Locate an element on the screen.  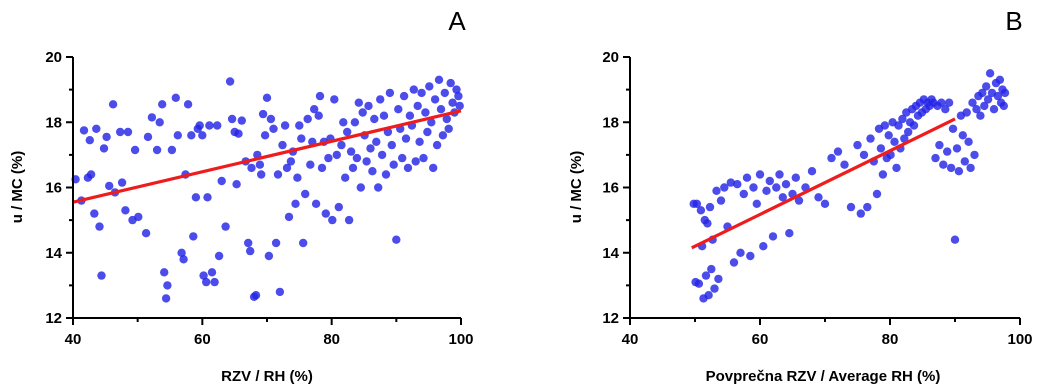
y-axis-title-b: u / MC (%) is located at coordinates (576, 187).